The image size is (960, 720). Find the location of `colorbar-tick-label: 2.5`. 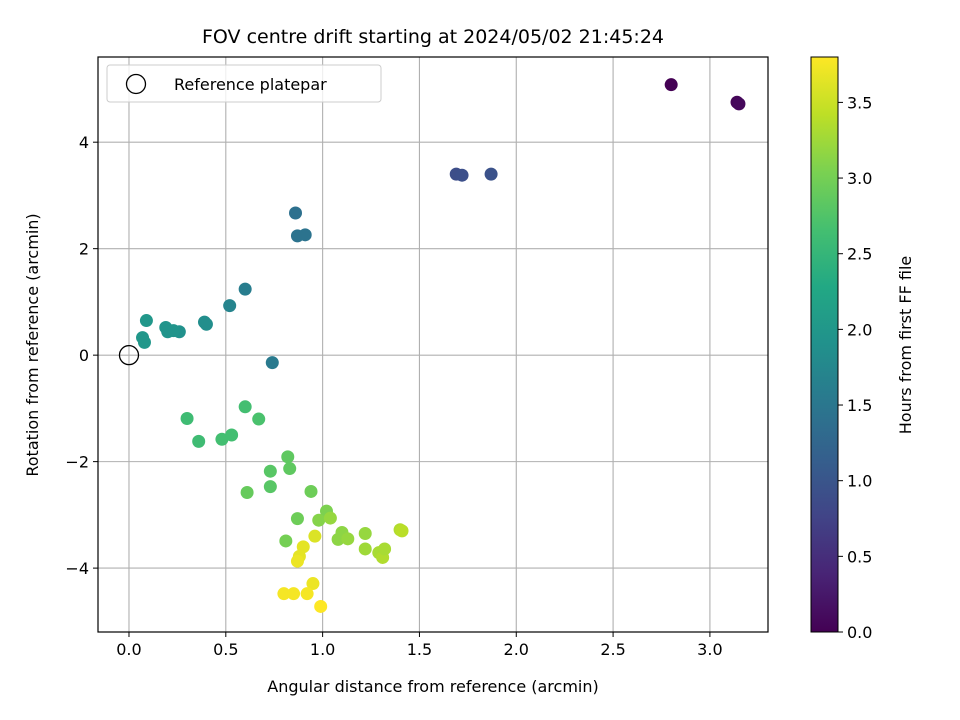

colorbar-tick-label: 2.5 is located at coordinates (859, 254).